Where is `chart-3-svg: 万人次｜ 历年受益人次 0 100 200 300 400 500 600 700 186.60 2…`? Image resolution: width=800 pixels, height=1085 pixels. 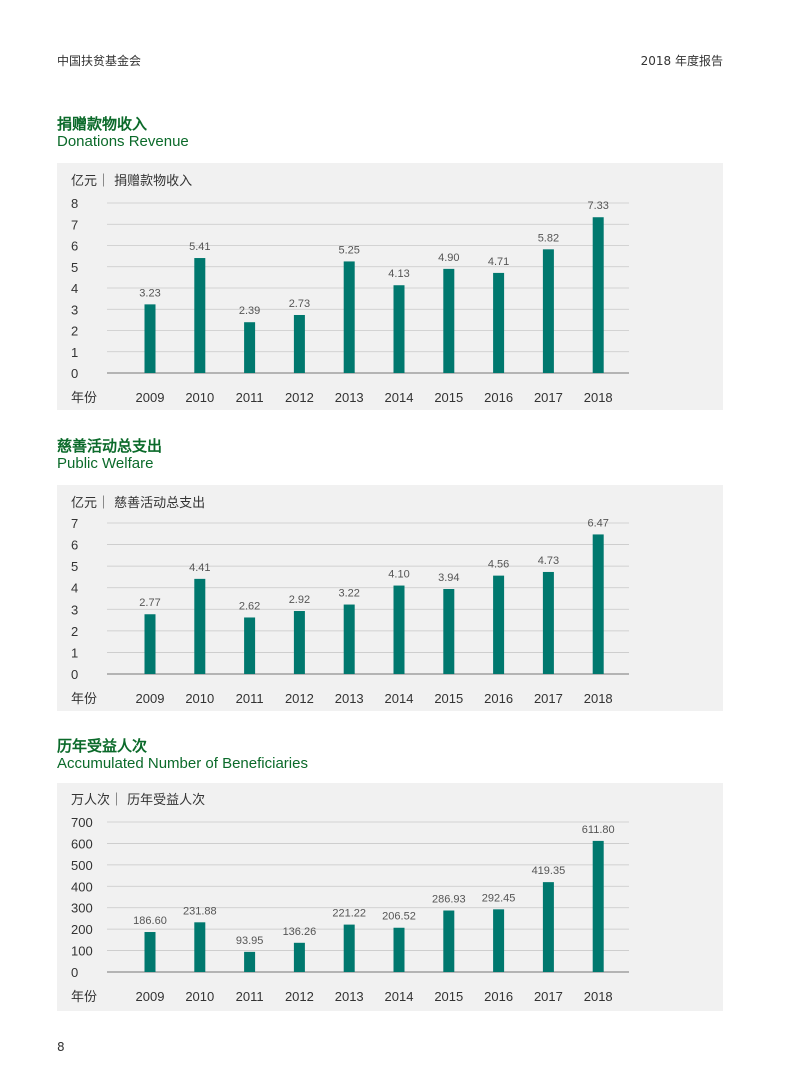
chart-3-svg: 万人次｜ 历年受益人次 0 100 200 300 400 500 600 700 186.60 2… is located at coordinates (350, 898).